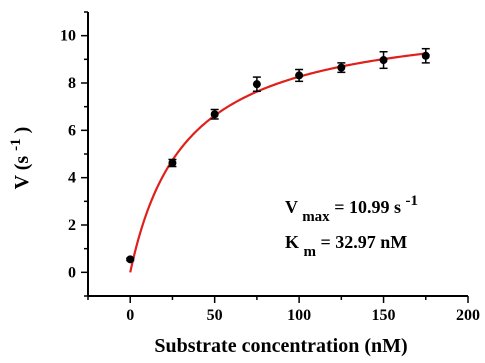 The image size is (485, 363). Describe the element at coordinates (367, 207) in the screenshot. I see `vmax-value: = 10.99 s` at that location.